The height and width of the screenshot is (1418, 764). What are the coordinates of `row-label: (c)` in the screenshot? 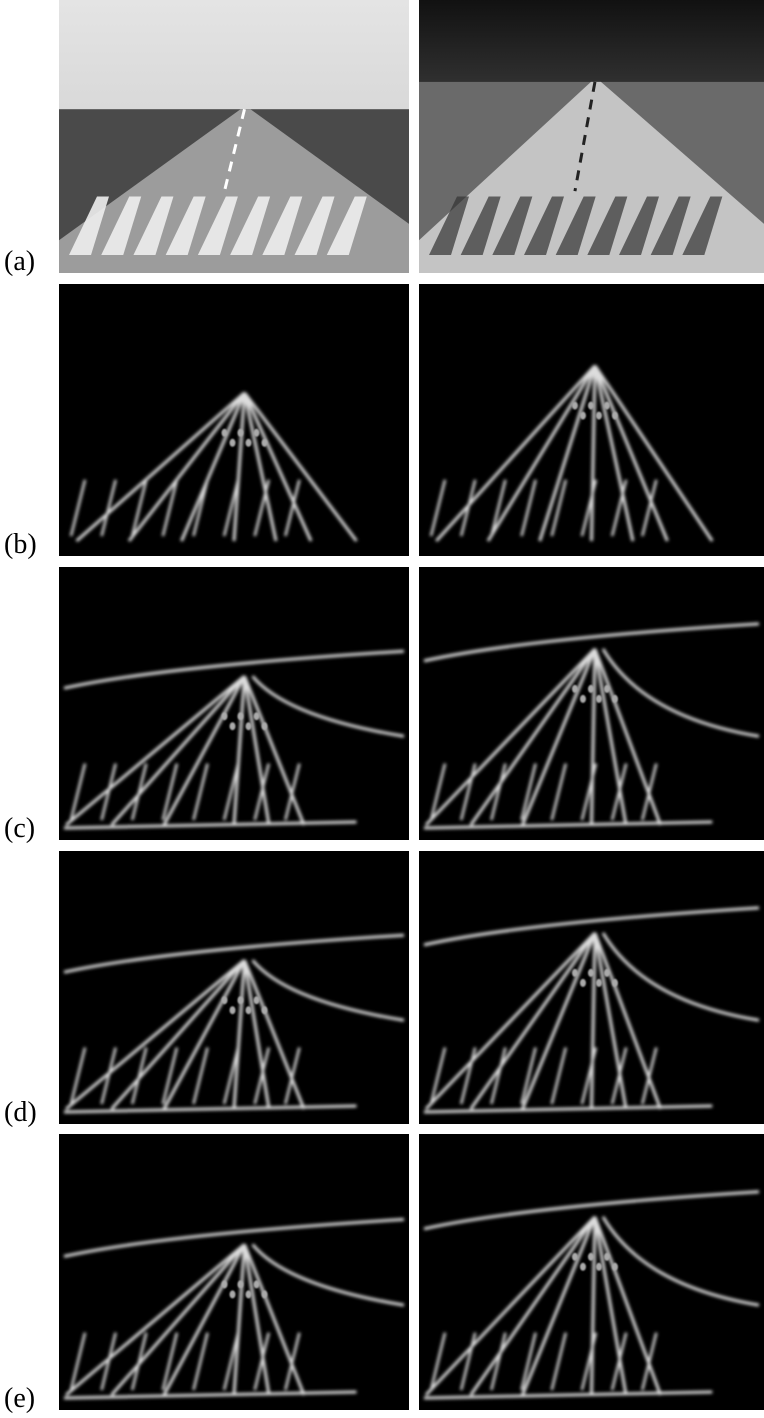 It's located at (19, 828).